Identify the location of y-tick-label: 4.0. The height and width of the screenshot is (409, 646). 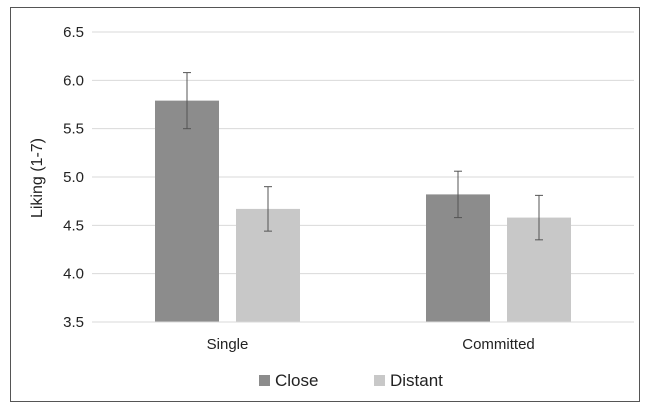
(73, 274).